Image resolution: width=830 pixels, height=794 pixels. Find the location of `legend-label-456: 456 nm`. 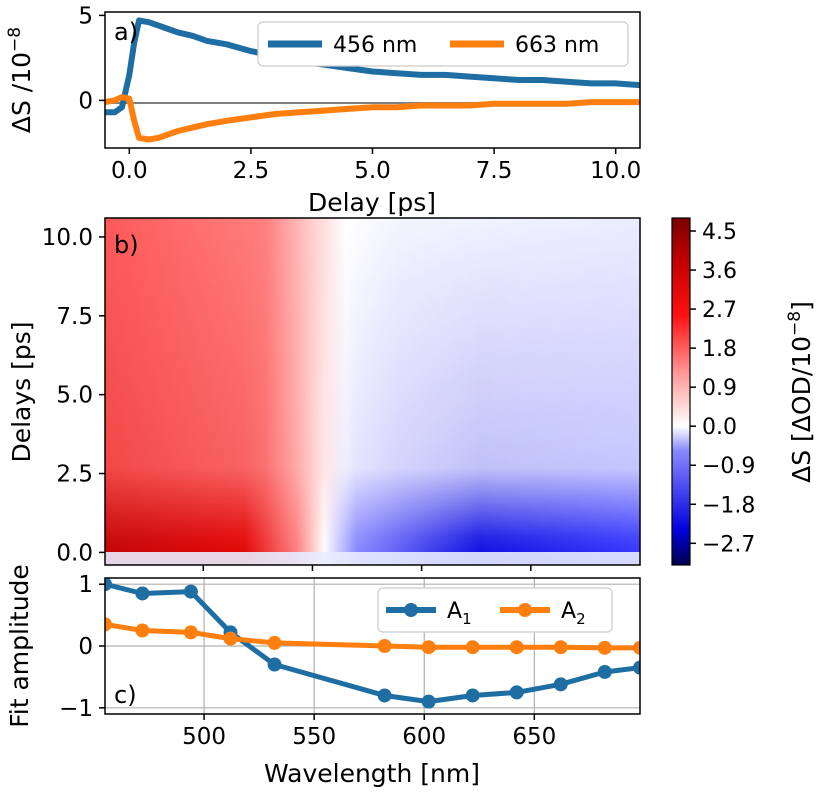

legend-label-456: 456 nm is located at coordinates (375, 45).